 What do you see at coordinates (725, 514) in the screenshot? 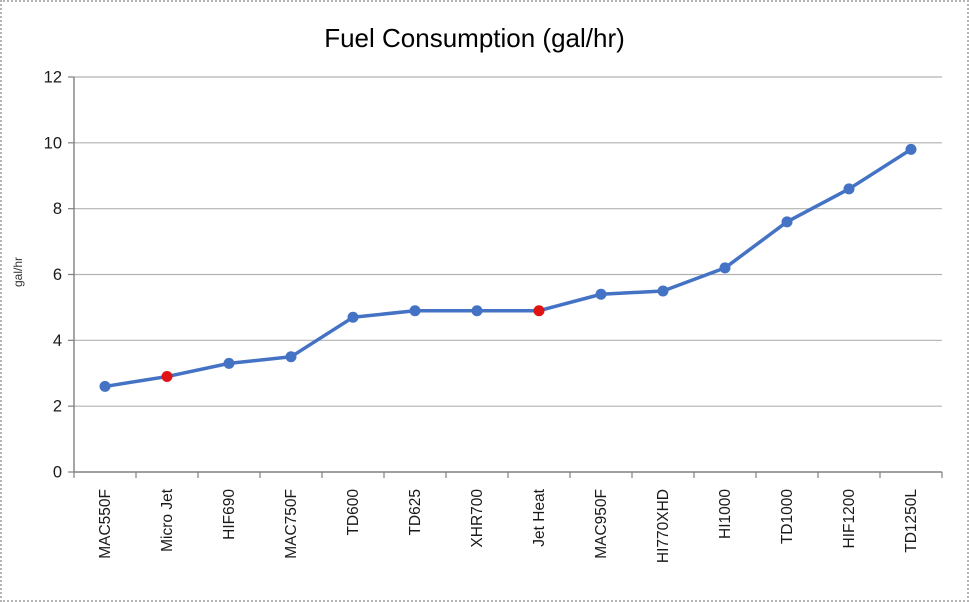
I see `x-tick-label: HI1000` at bounding box center [725, 514].